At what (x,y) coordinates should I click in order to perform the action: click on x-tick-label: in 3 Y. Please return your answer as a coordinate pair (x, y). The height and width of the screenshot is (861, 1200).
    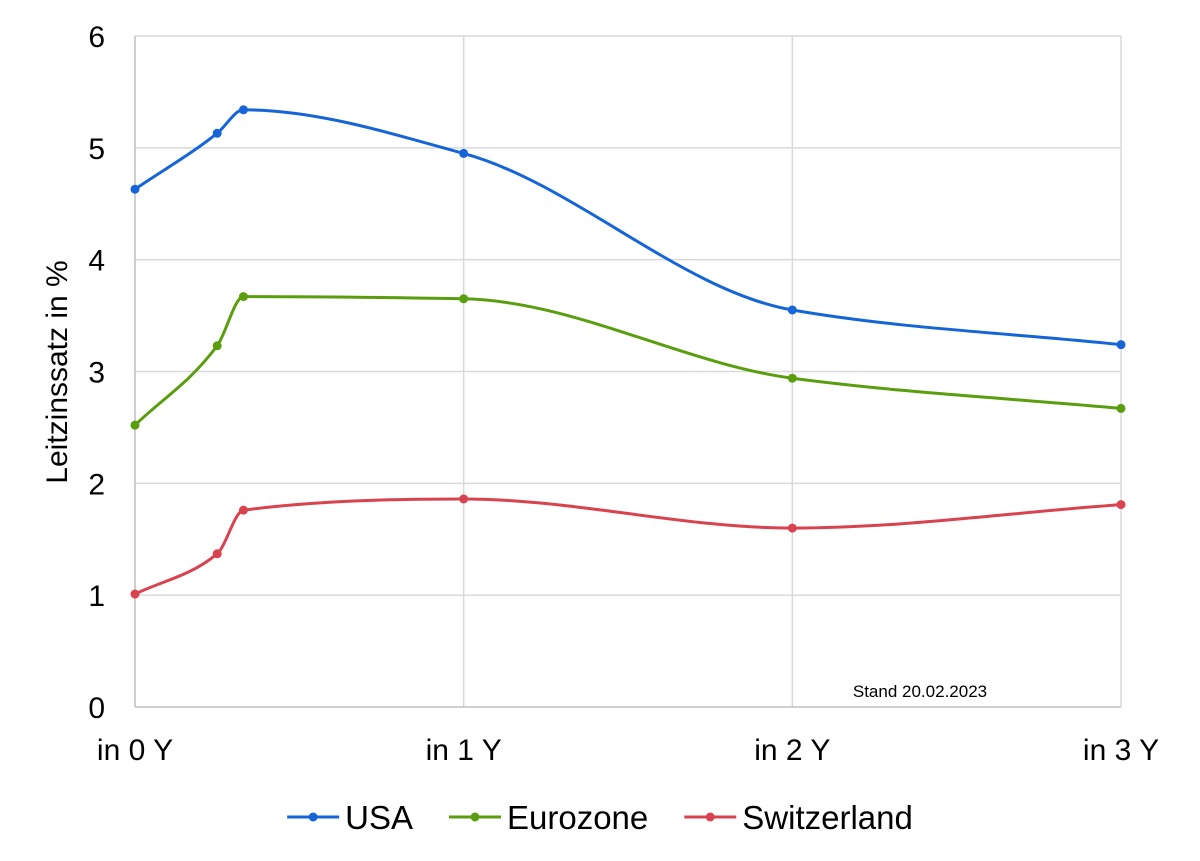
    Looking at the image, I should click on (1121, 750).